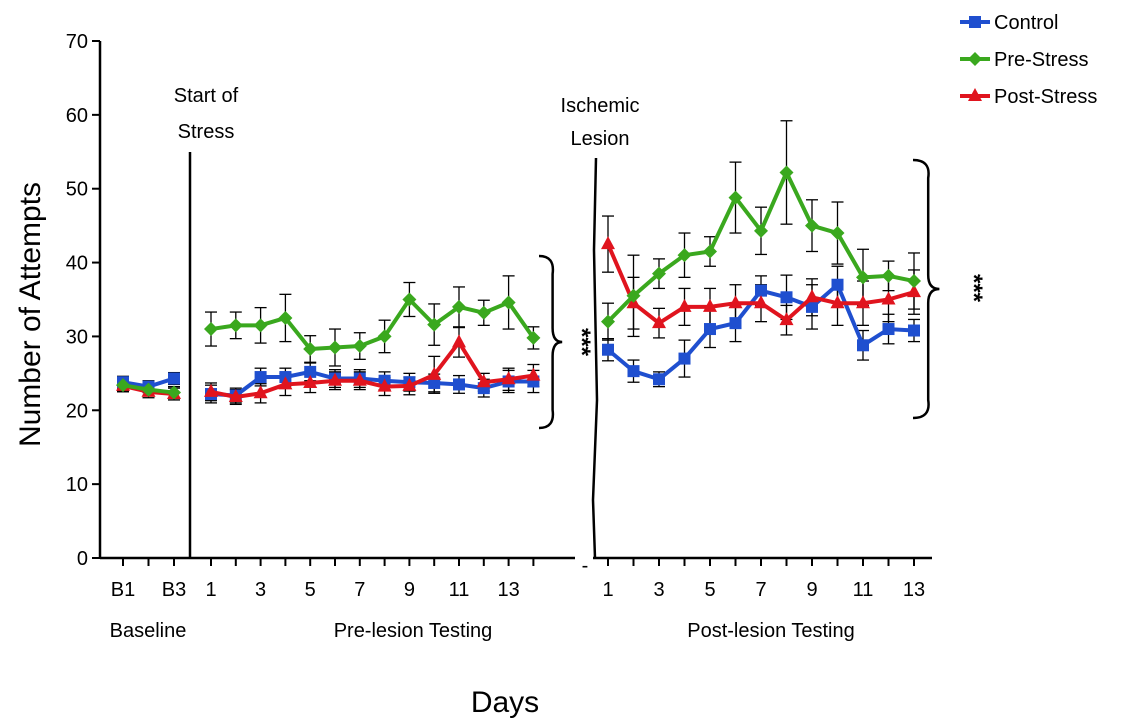  Describe the element at coordinates (77, 264) in the screenshot. I see `y-tick-label: 40` at that location.